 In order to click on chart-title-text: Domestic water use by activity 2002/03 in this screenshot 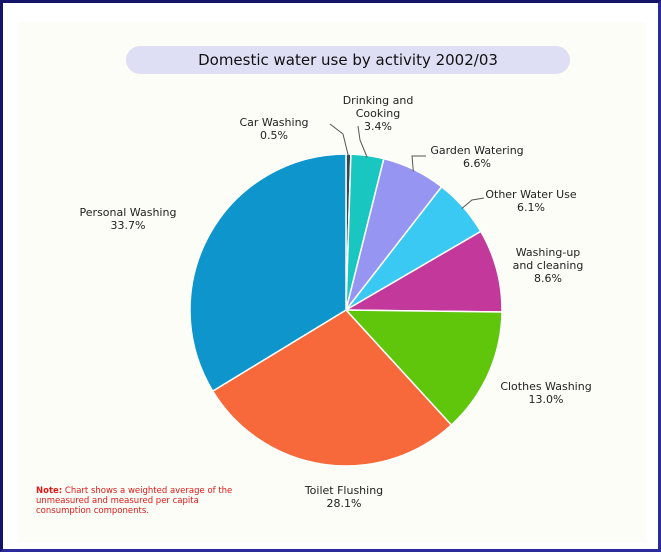, I will do `click(348, 60)`.